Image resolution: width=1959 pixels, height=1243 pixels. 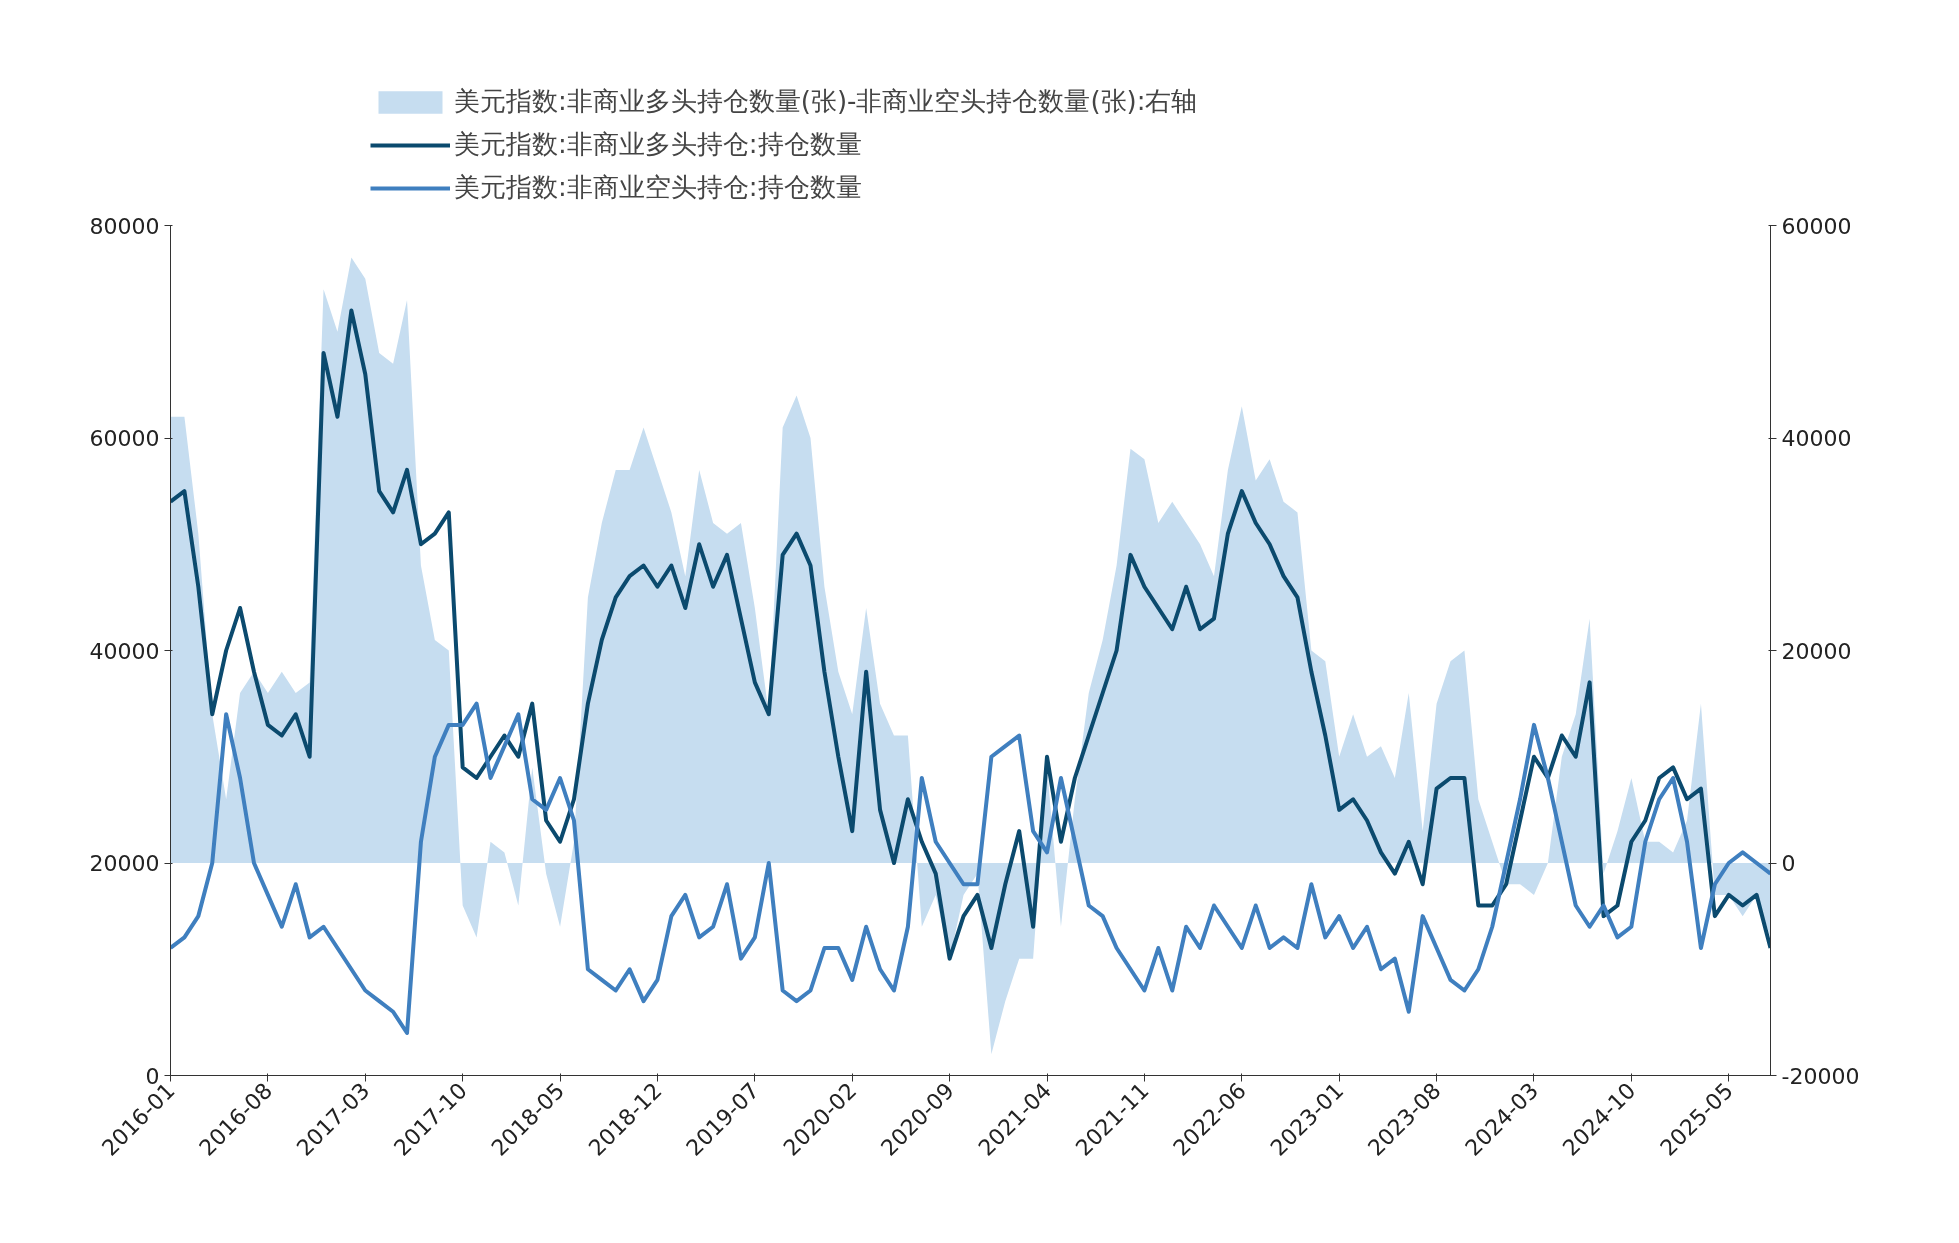 What do you see at coordinates (1816, 438) in the screenshot?
I see `y2-tick-label: 40000` at bounding box center [1816, 438].